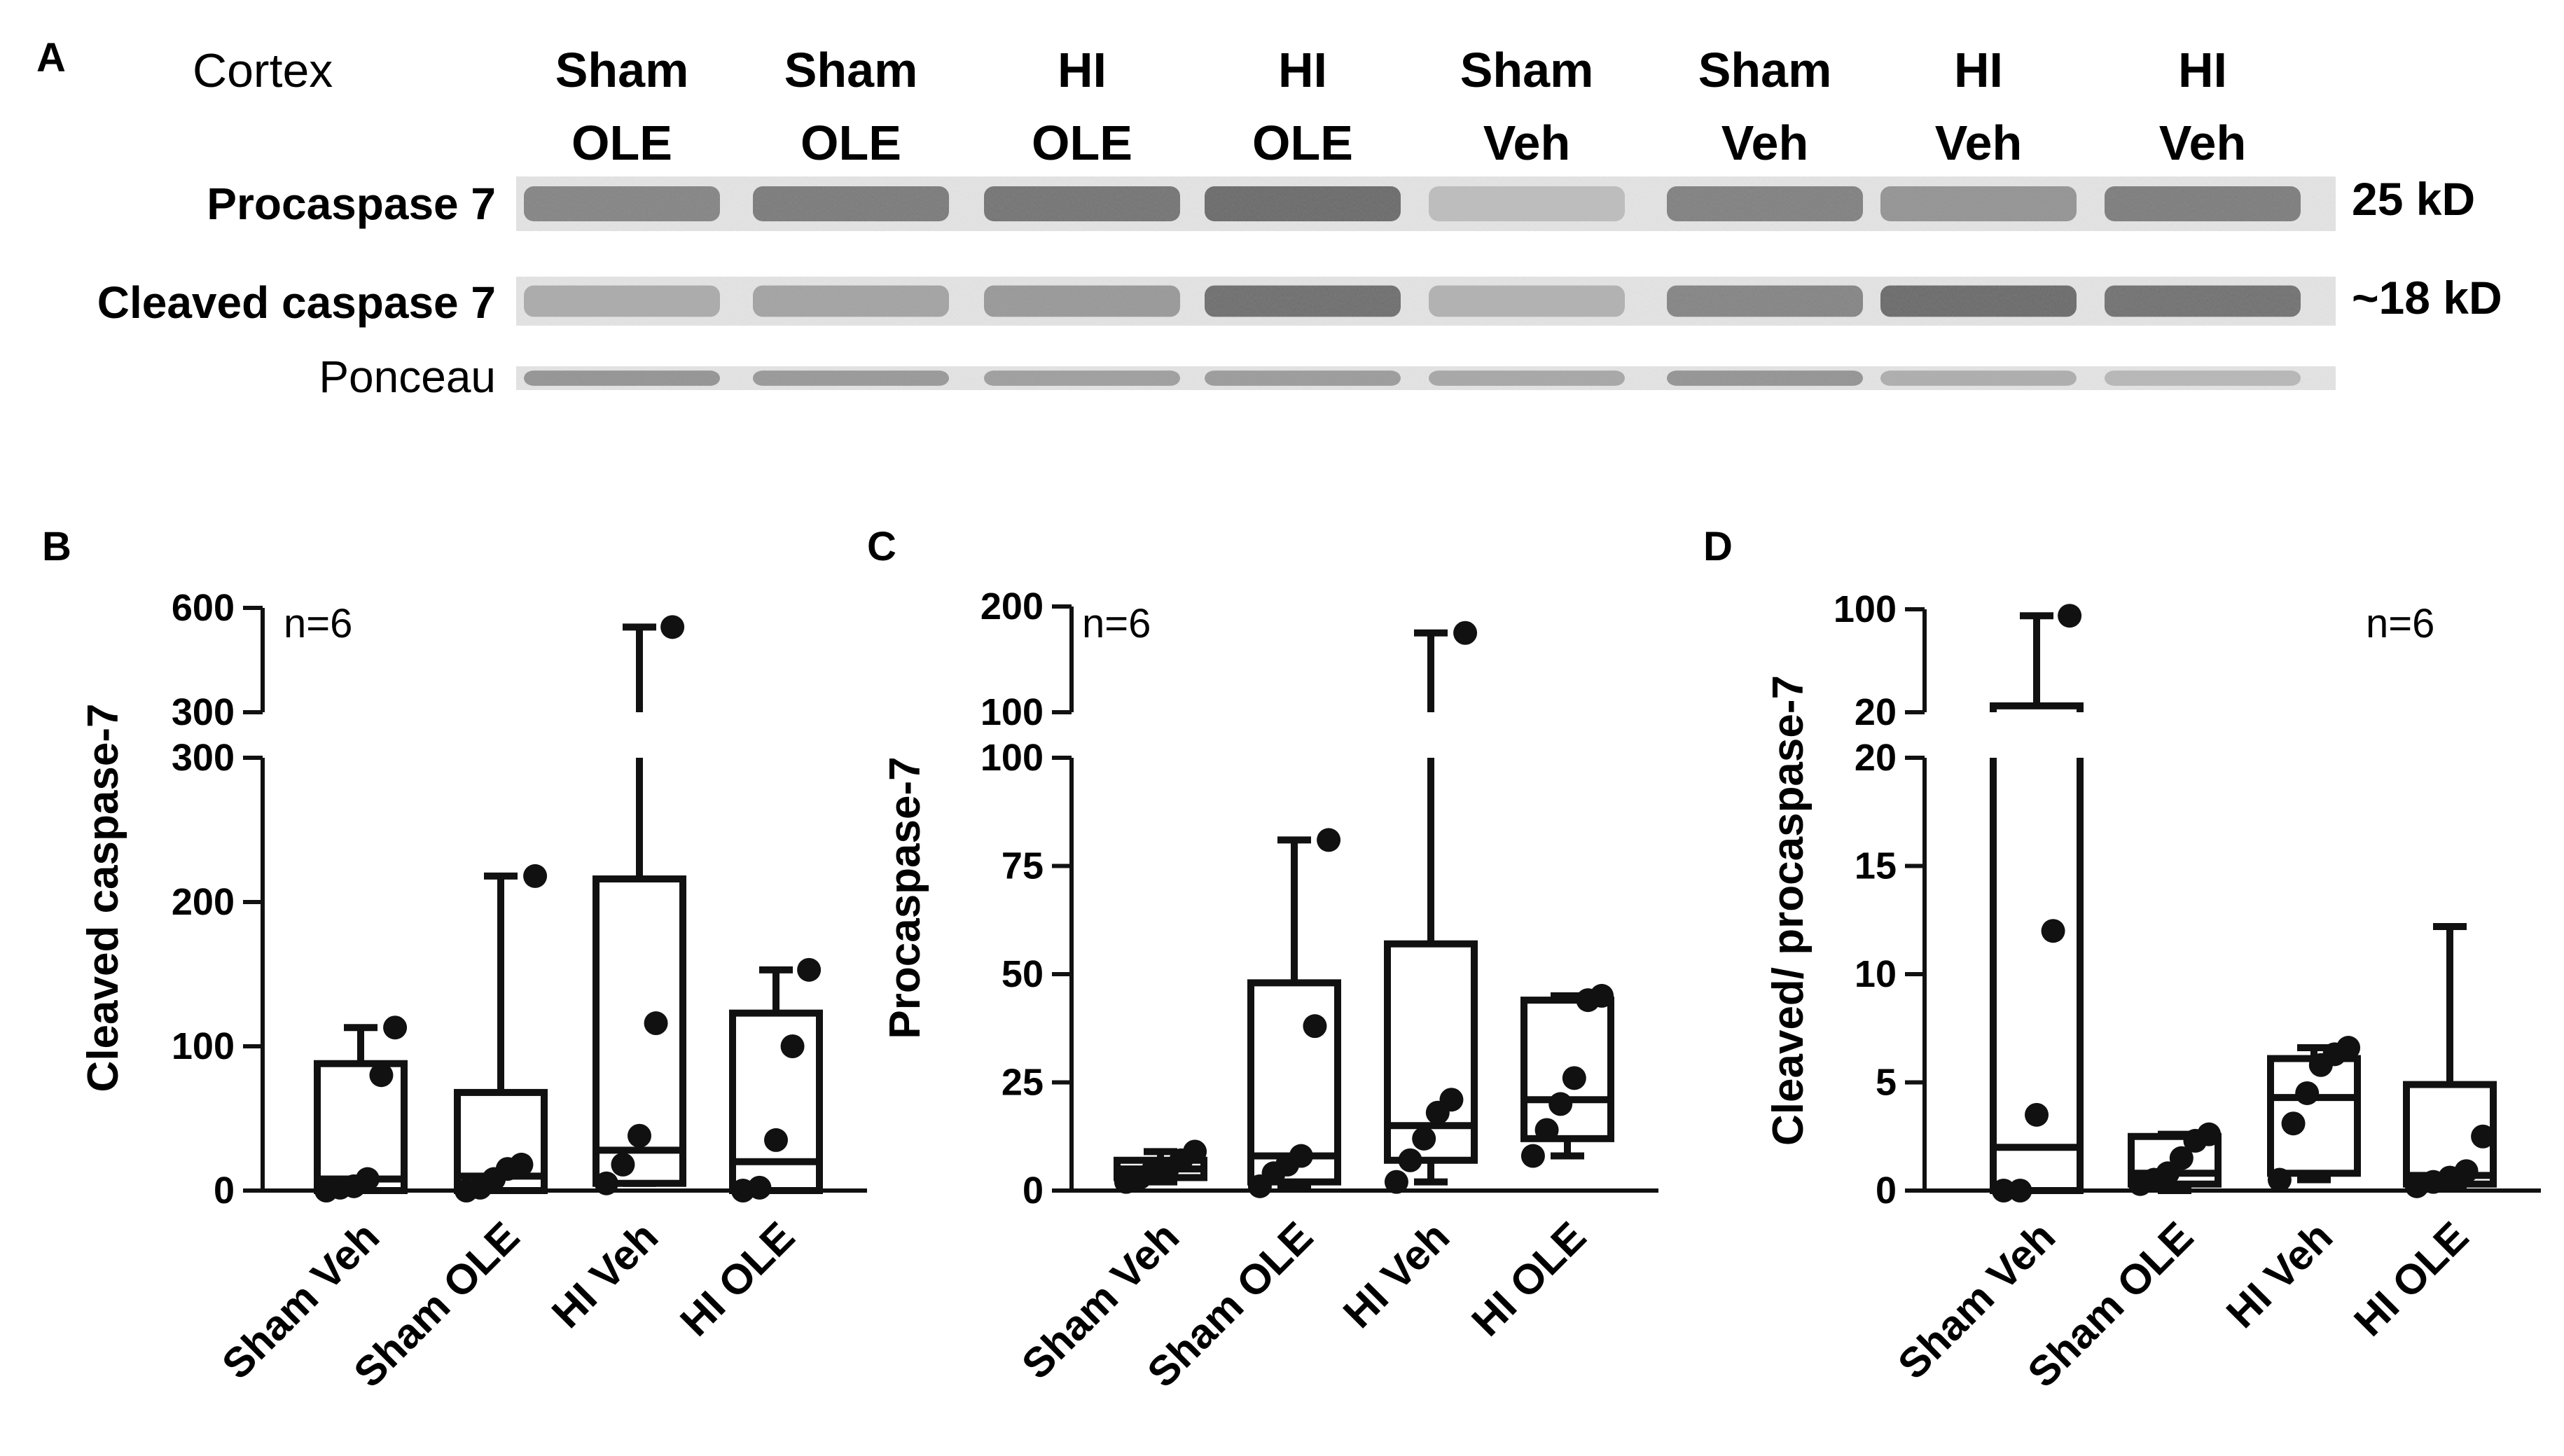  Describe the element at coordinates (1023, 1083) in the screenshot. I see `y-tick-label: 25` at that location.